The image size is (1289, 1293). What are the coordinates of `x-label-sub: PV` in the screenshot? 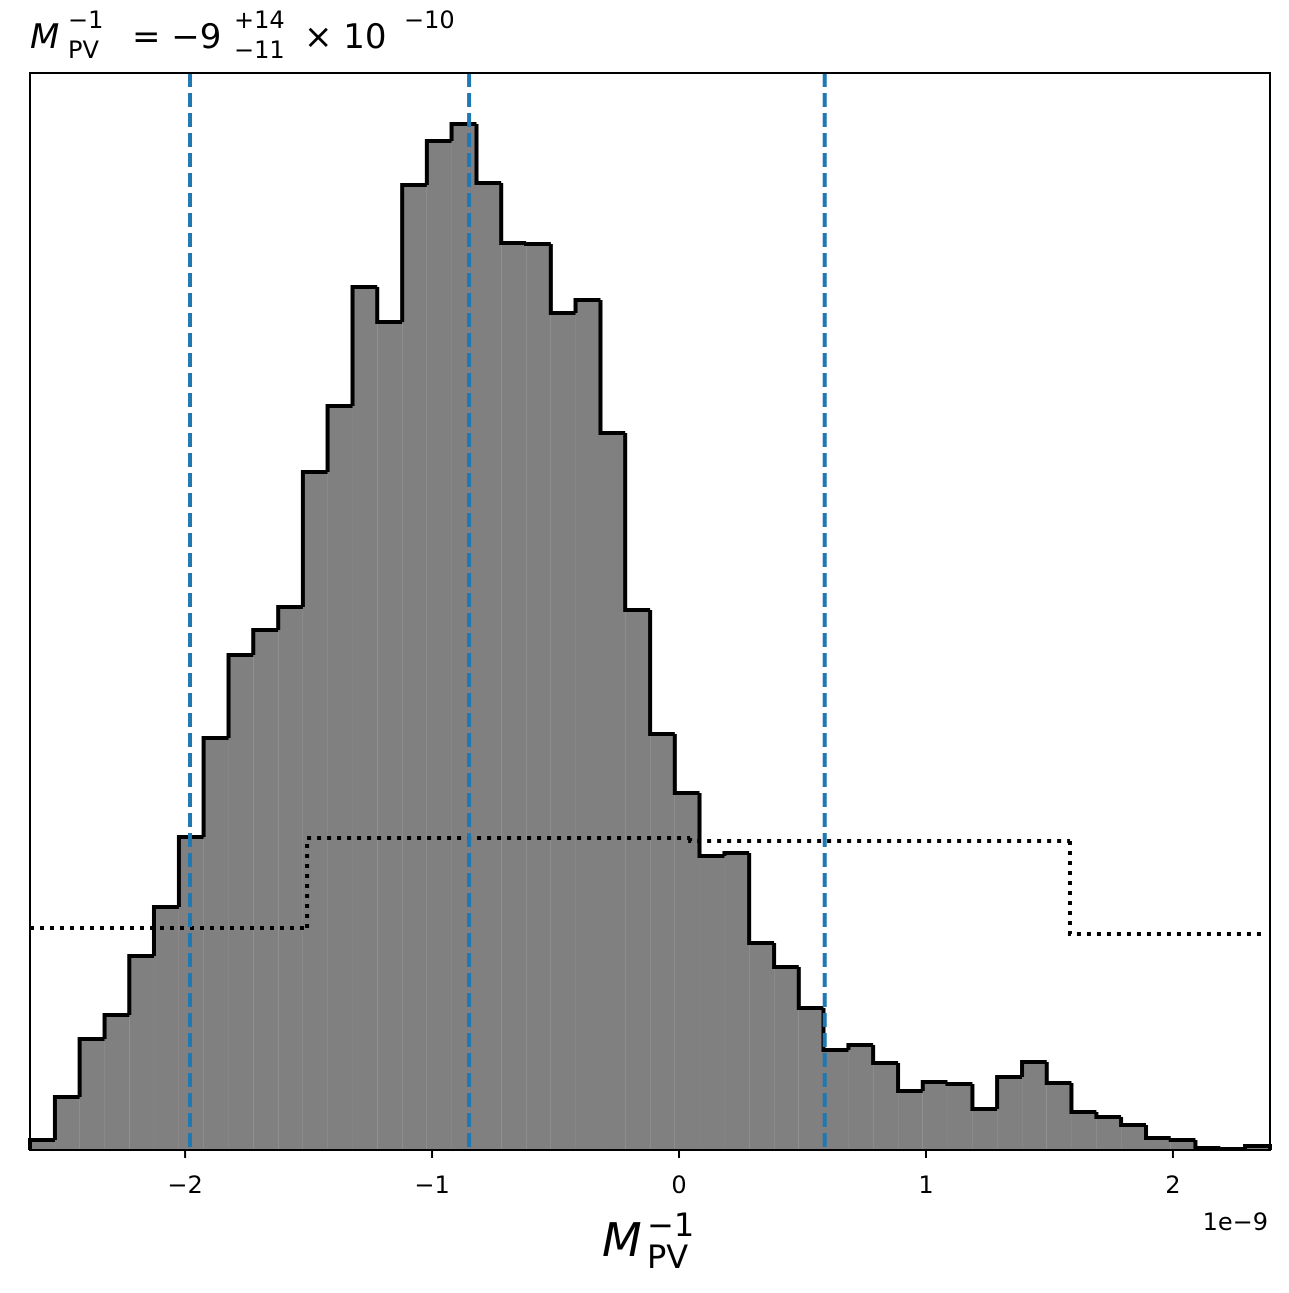 It's located at (667, 1257).